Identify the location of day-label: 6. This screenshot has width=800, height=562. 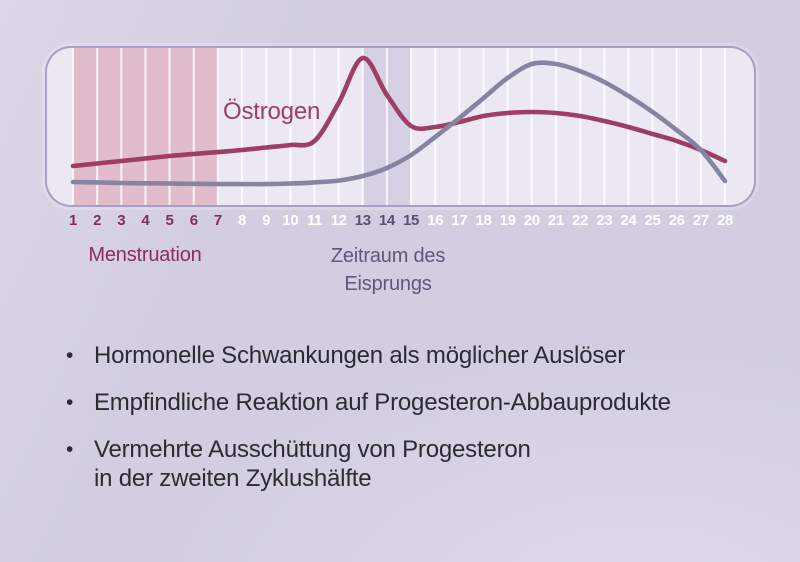
(193, 220).